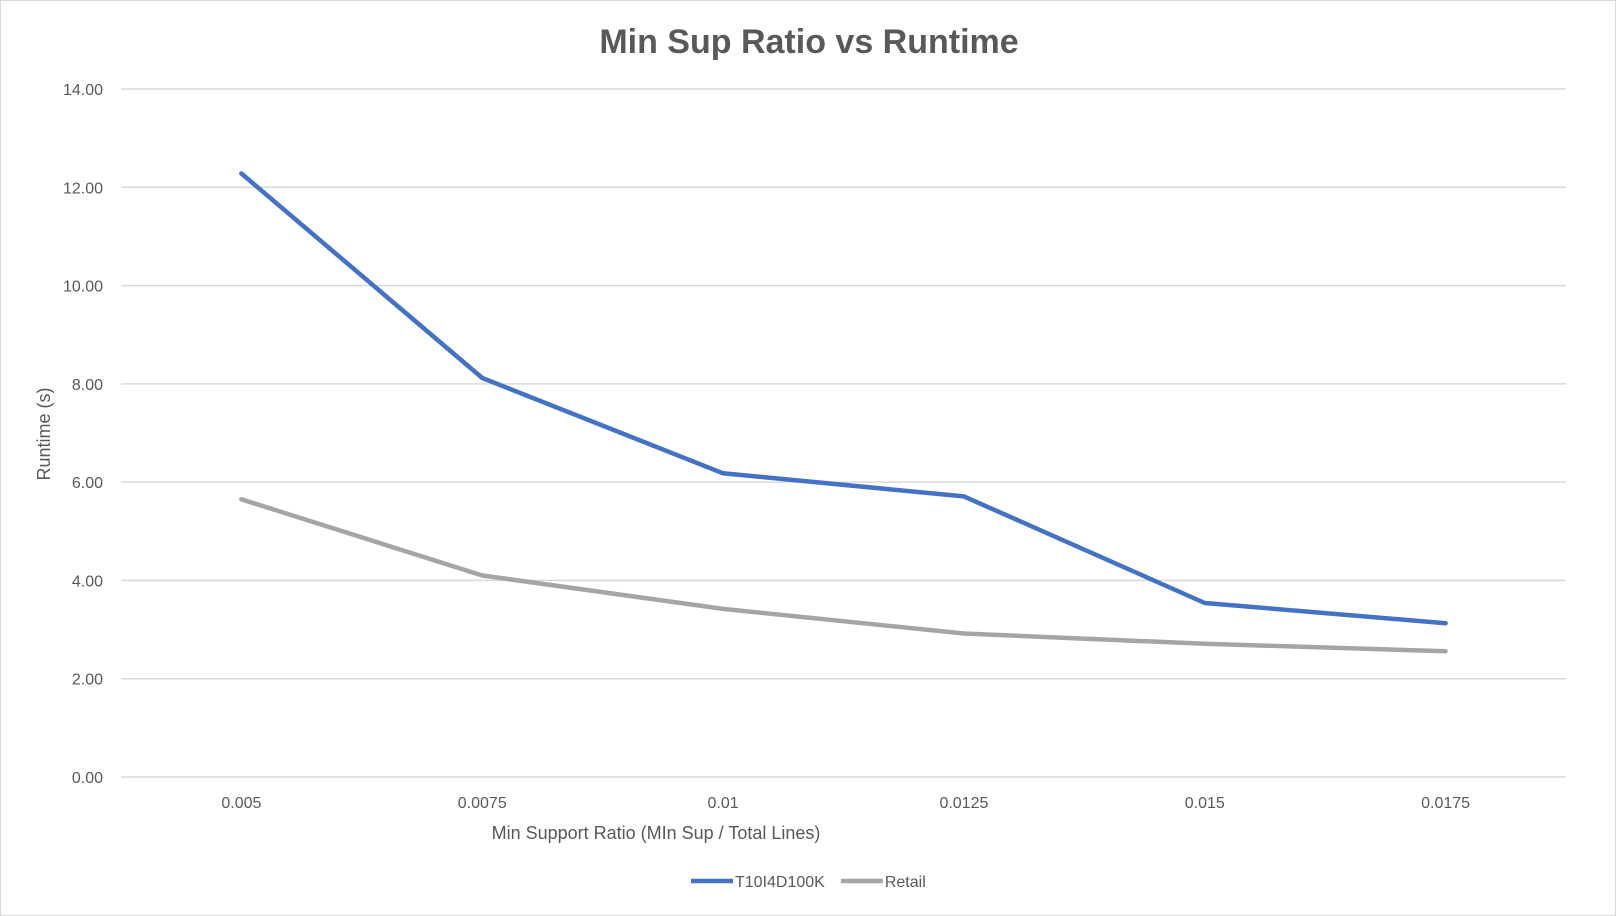  I want to click on x-tick-label: 0.015, so click(1205, 803).